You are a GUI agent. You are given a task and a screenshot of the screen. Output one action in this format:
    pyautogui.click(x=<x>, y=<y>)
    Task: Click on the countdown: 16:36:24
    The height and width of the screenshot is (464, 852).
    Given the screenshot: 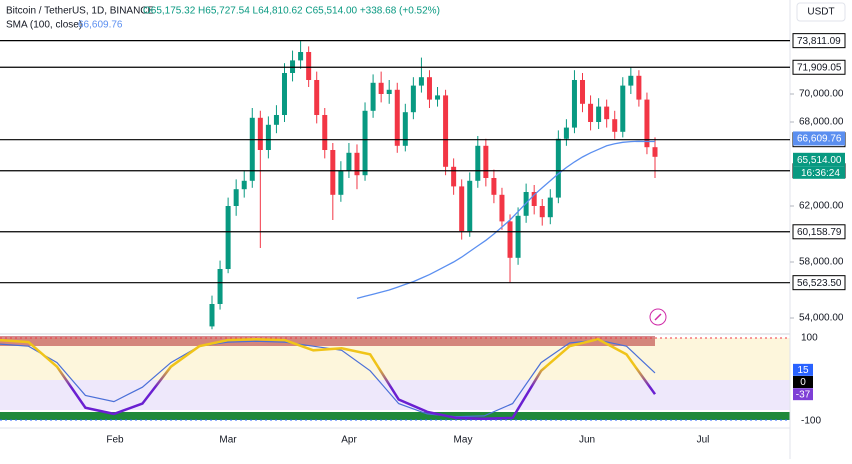 What is the action you would take?
    pyautogui.click(x=820, y=173)
    